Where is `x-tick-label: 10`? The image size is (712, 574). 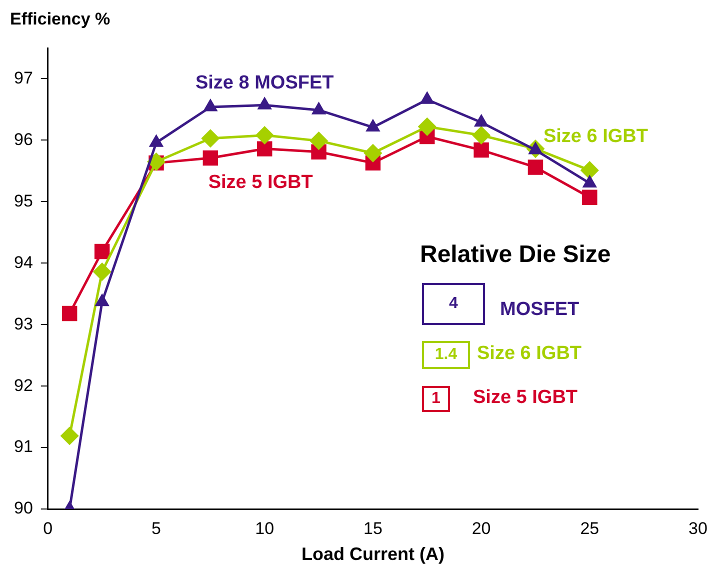 x-tick-label: 10 is located at coordinates (264, 528).